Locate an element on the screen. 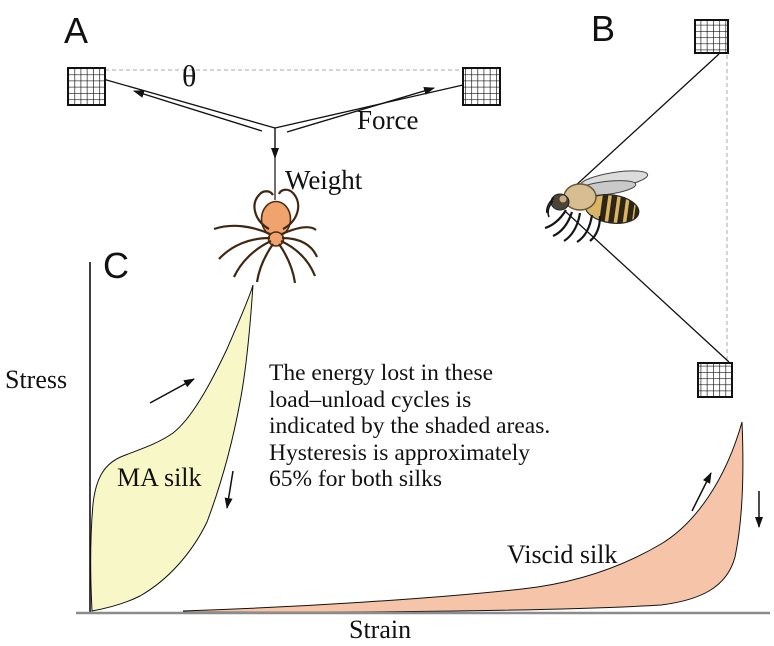  strain-axis-label: Strain is located at coordinates (380, 629).